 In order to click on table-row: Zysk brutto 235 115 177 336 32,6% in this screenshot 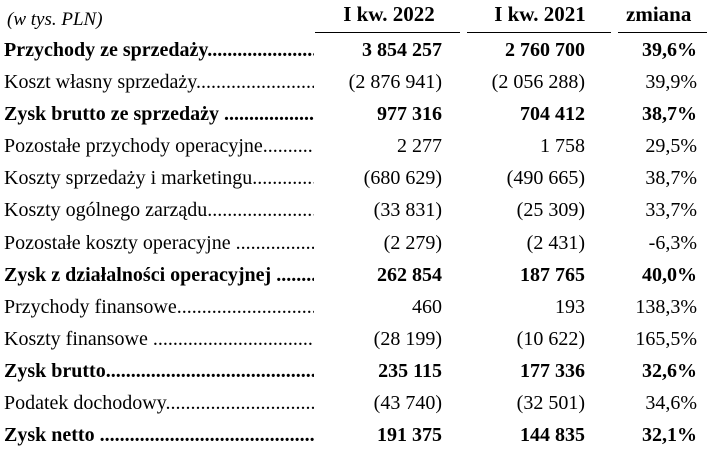, I will do `click(353, 371)`.